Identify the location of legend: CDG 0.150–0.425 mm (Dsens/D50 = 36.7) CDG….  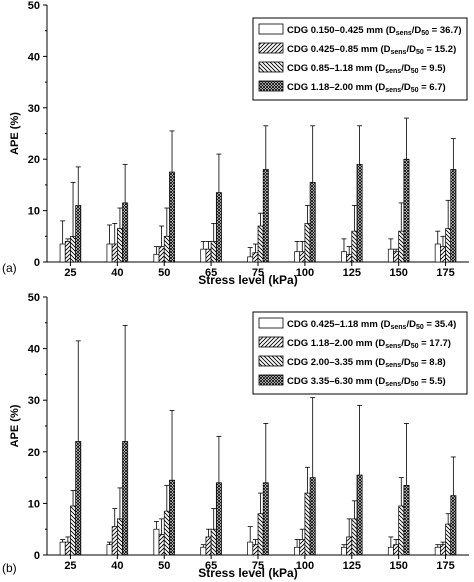
(360, 59).